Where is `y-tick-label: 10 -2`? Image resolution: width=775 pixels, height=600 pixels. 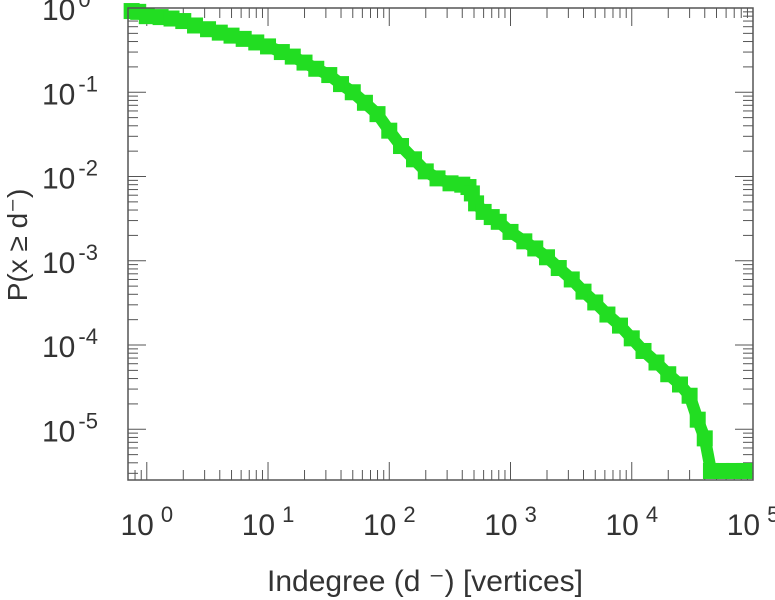 y-tick-label: 10 -2 is located at coordinates (70, 176).